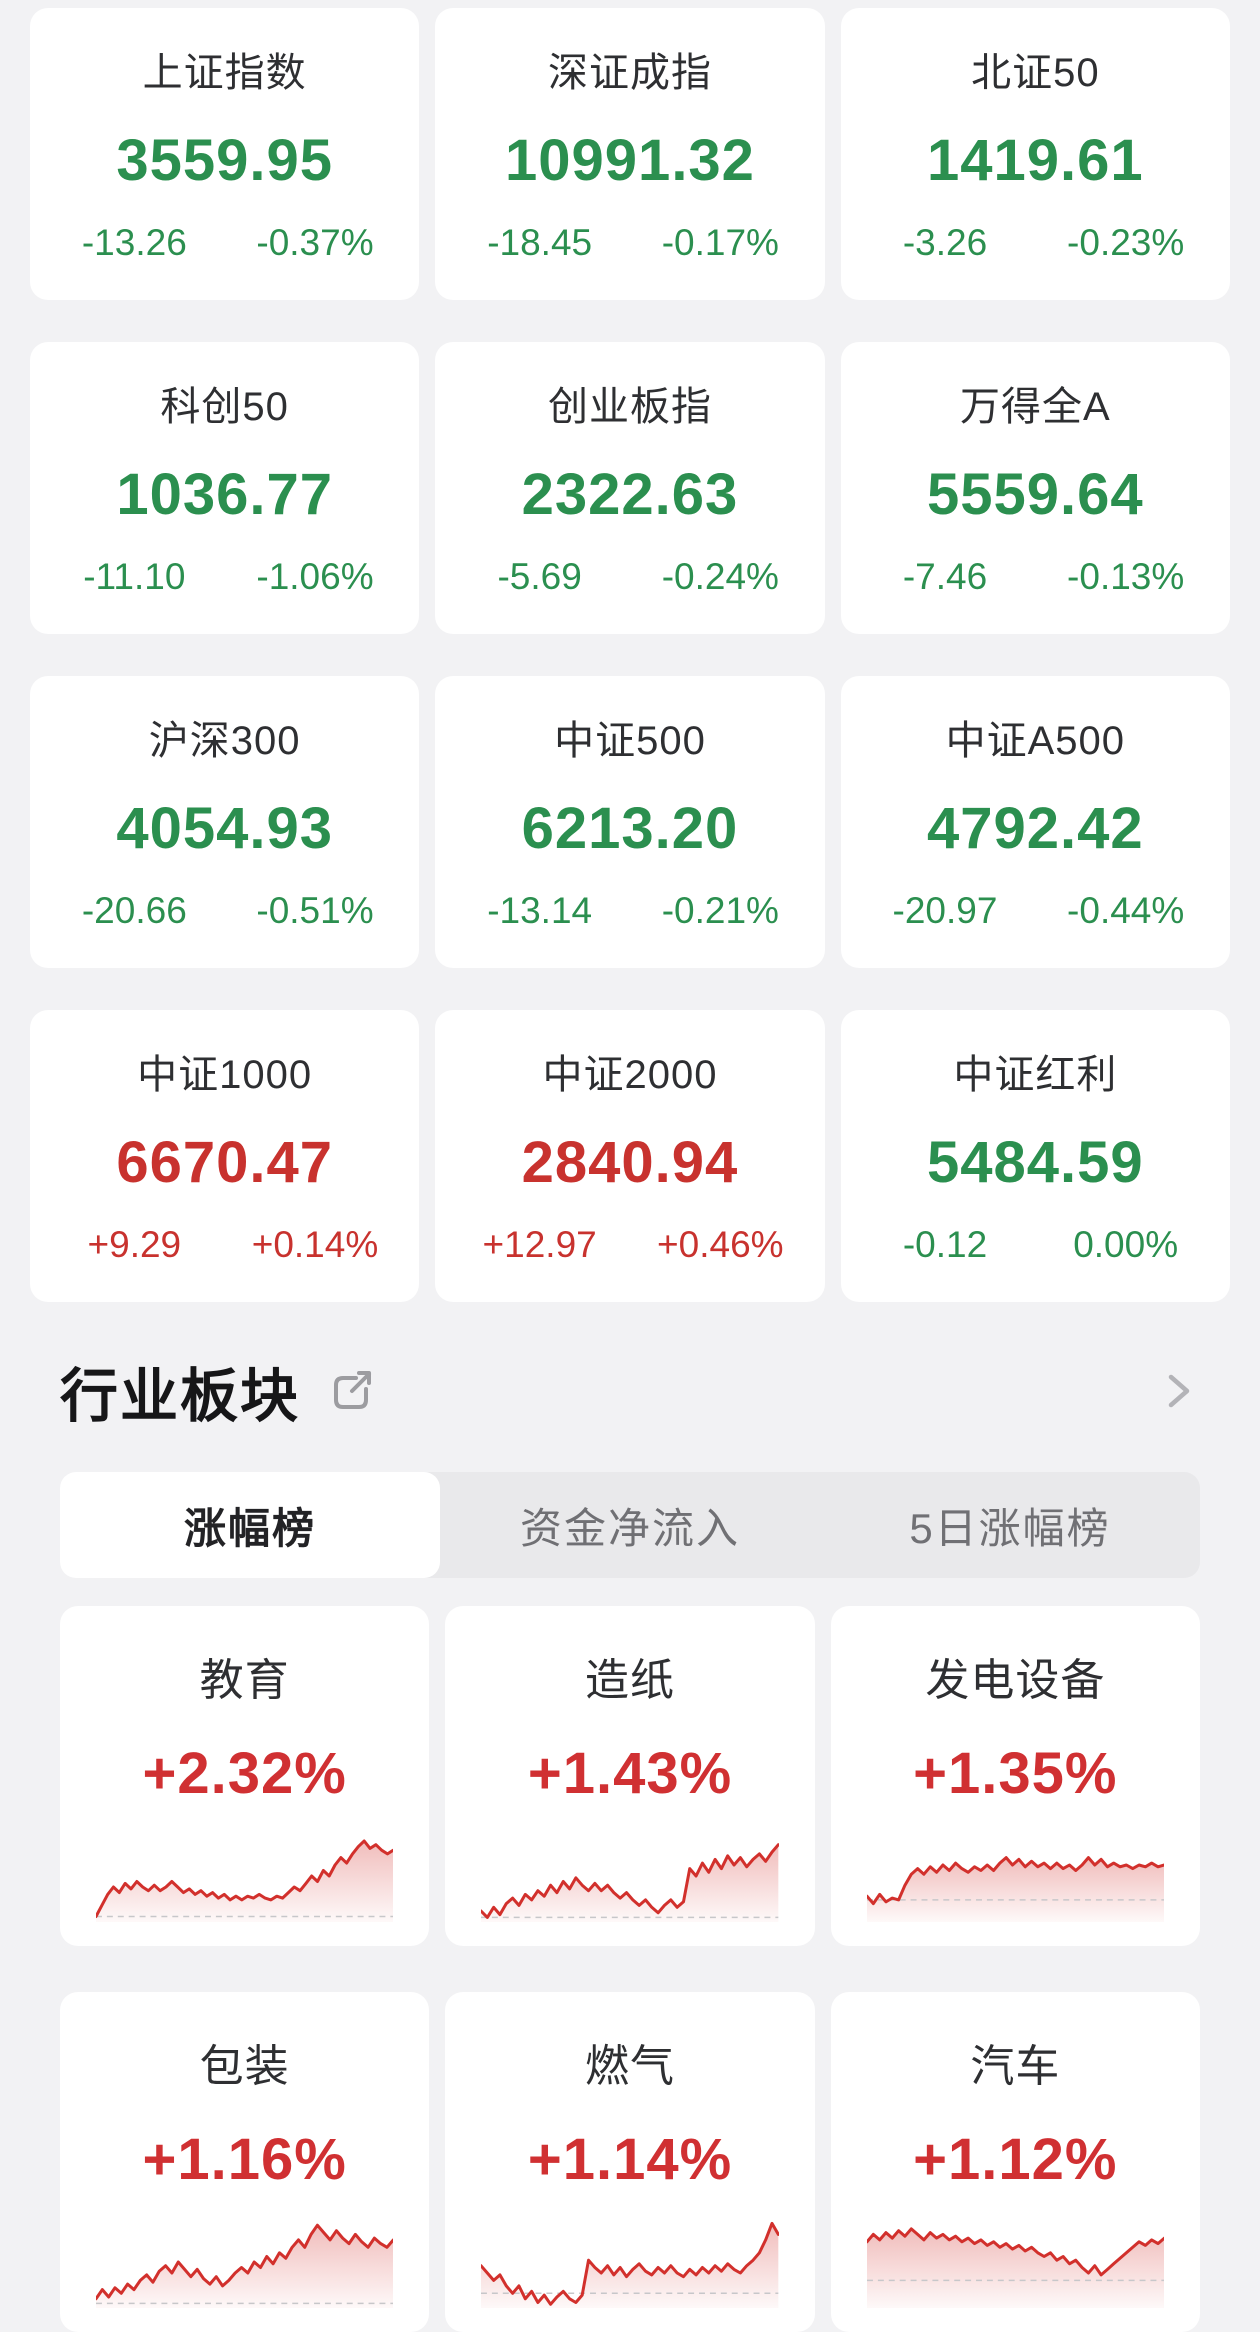  Describe the element at coordinates (224, 73) in the screenshot. I see `index-name: 上证指数` at that location.